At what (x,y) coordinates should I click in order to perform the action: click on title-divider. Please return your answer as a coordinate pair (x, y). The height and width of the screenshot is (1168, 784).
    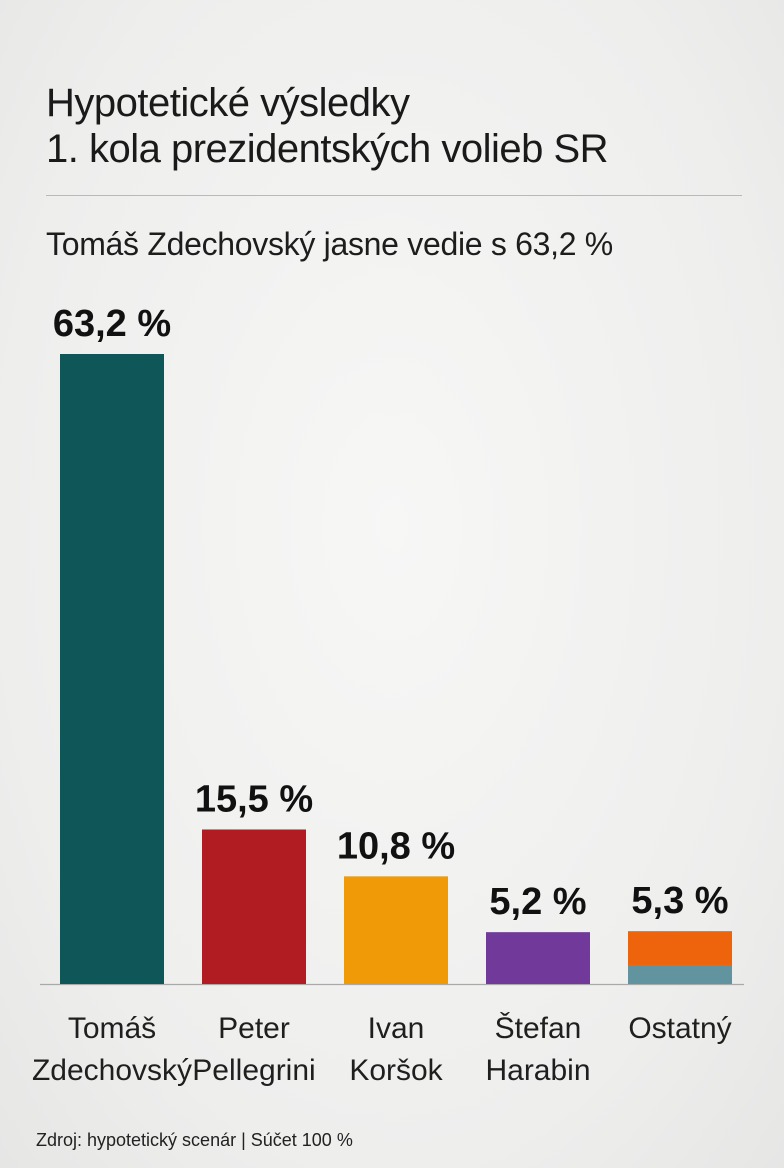
    Looking at the image, I should click on (394, 195).